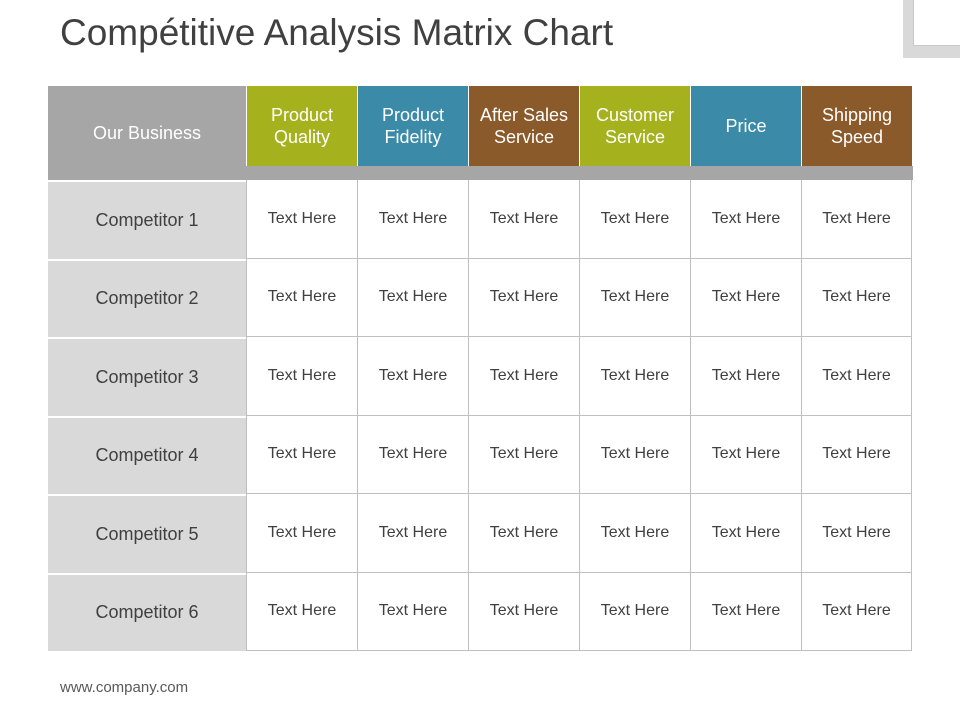  Describe the element at coordinates (147, 133) in the screenshot. I see `corner-header-cell: Our Business` at that location.